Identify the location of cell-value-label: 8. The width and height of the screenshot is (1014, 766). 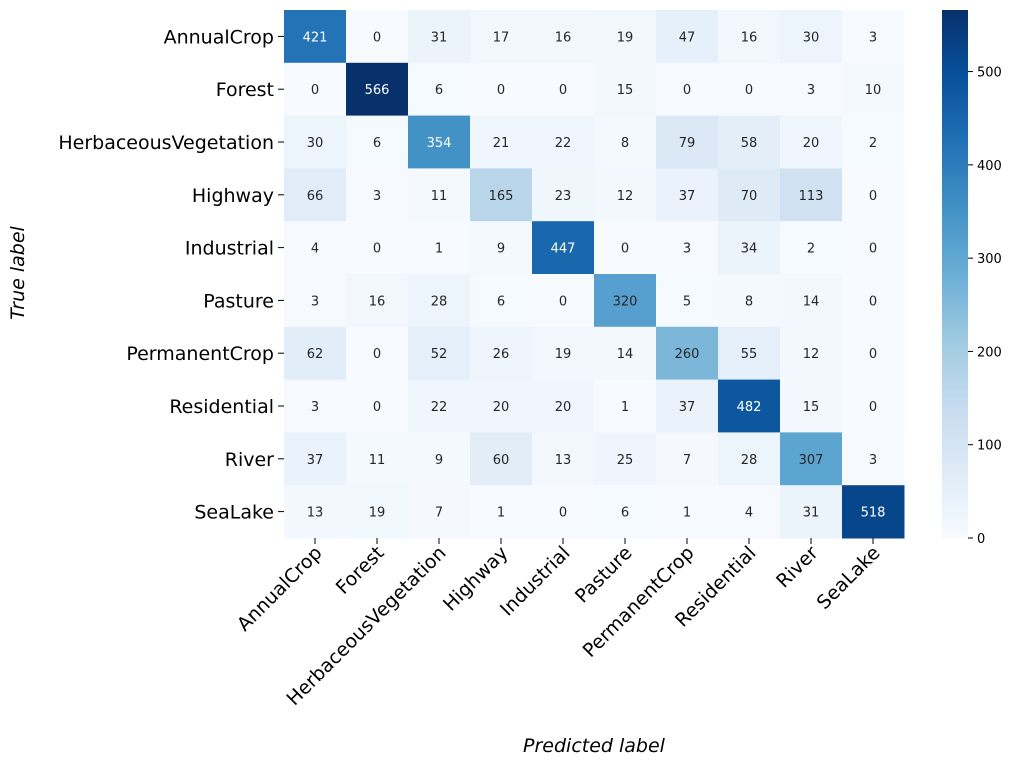
(625, 143).